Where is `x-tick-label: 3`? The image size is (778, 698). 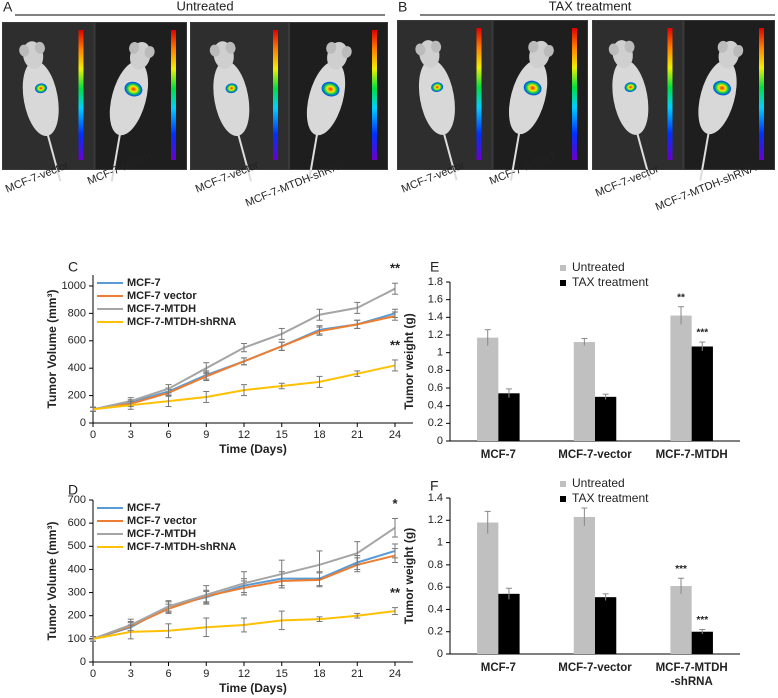 x-tick-label: 3 is located at coordinates (131, 435).